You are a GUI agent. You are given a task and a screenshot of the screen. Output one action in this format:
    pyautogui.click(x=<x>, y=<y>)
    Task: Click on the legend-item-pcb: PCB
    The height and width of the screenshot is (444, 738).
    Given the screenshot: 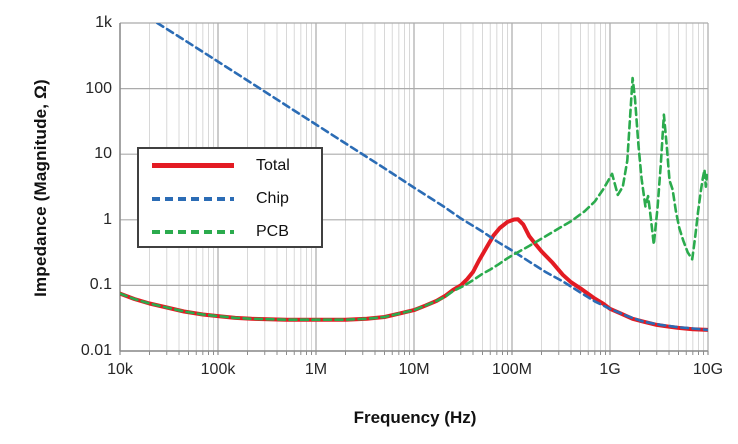 What is the action you would take?
    pyautogui.click(x=230, y=231)
    